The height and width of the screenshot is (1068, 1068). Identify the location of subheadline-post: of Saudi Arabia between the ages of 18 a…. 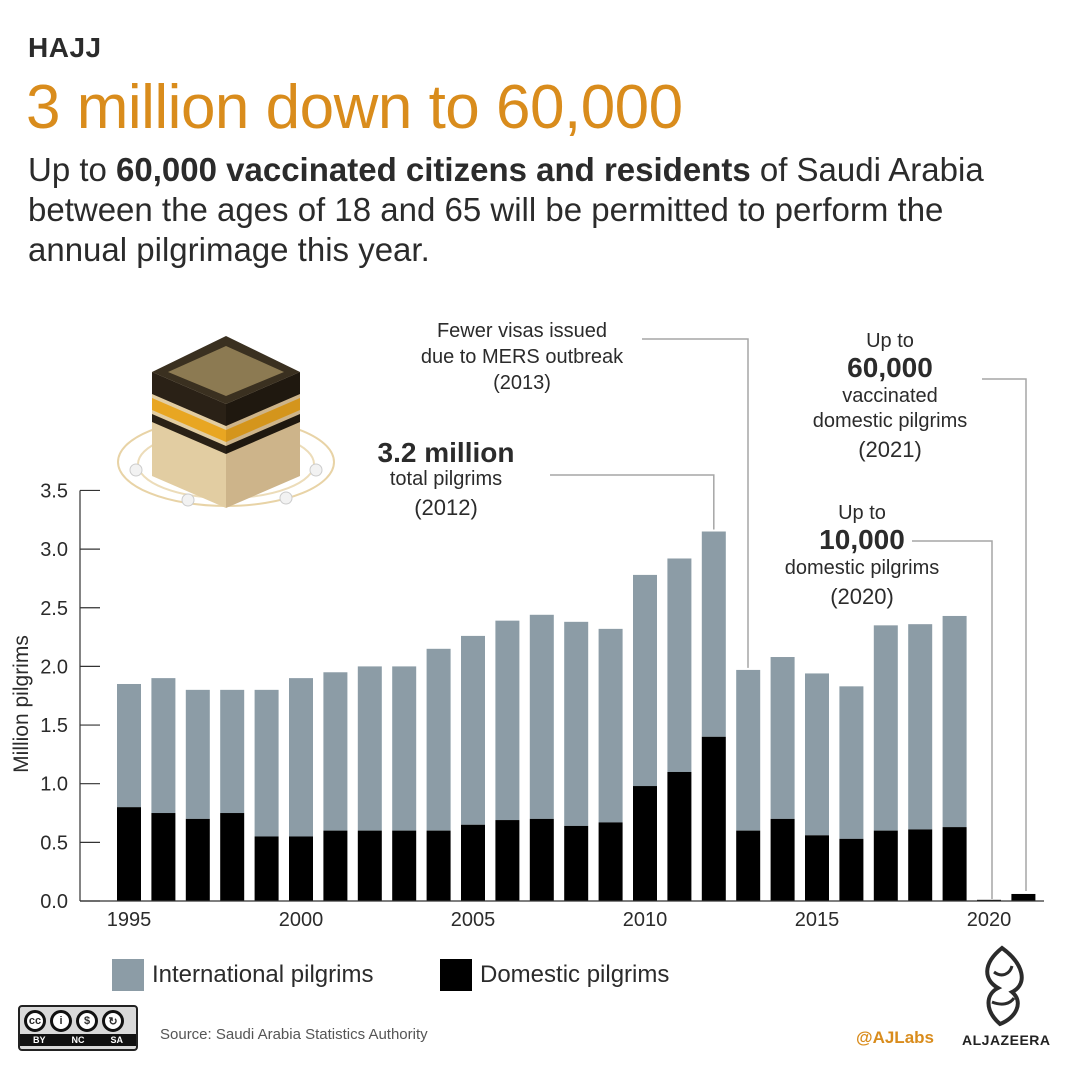
(506, 209).